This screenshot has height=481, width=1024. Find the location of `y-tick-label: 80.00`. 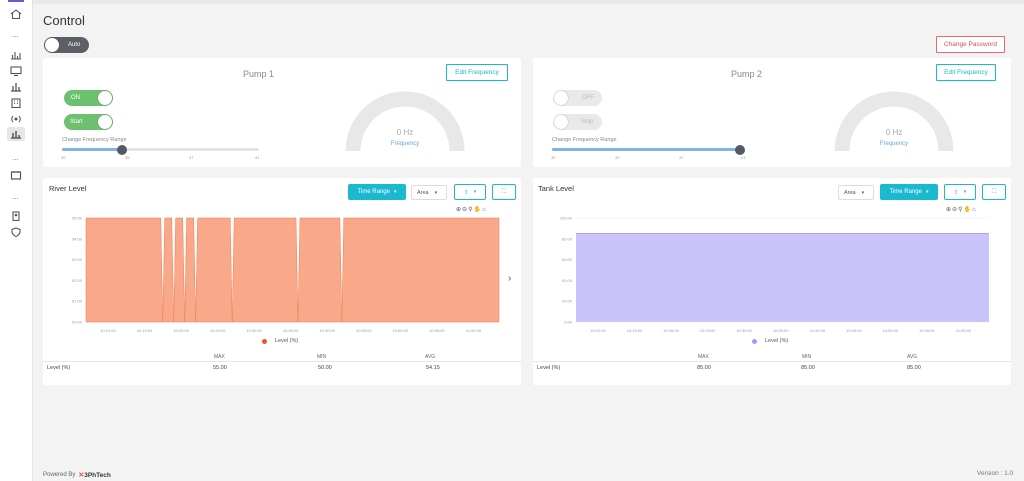

y-tick-label: 80.00 is located at coordinates (567, 238).